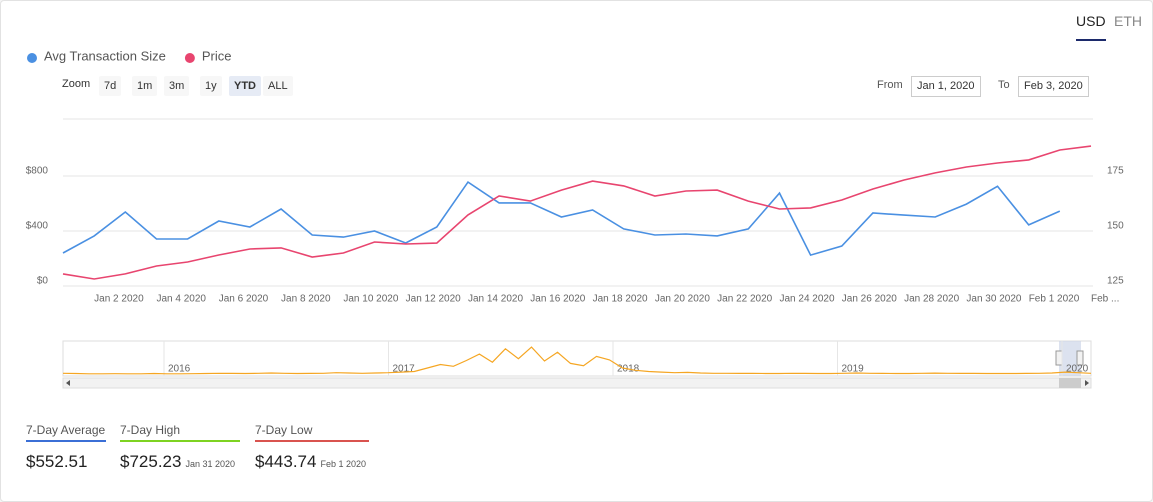 This screenshot has width=1153, height=502. What do you see at coordinates (1115, 226) in the screenshot?
I see `y2-tick-label: 150` at bounding box center [1115, 226].